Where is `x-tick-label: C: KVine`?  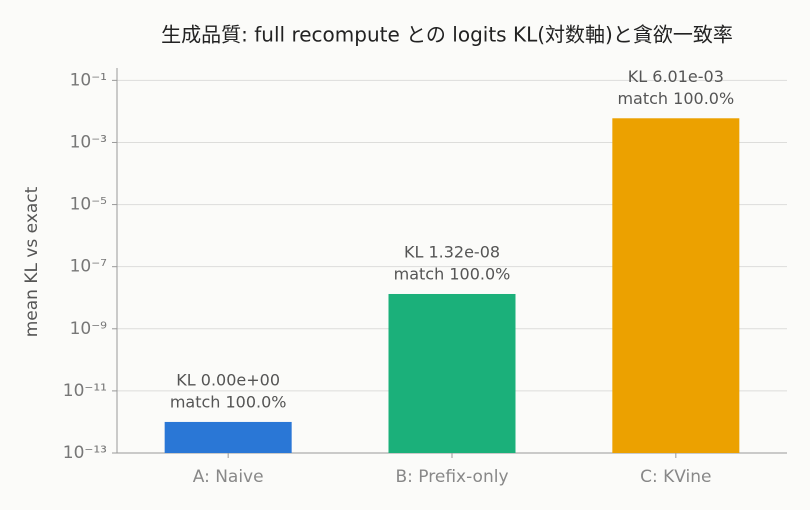 x-tick-label: C: KVine is located at coordinates (675, 477).